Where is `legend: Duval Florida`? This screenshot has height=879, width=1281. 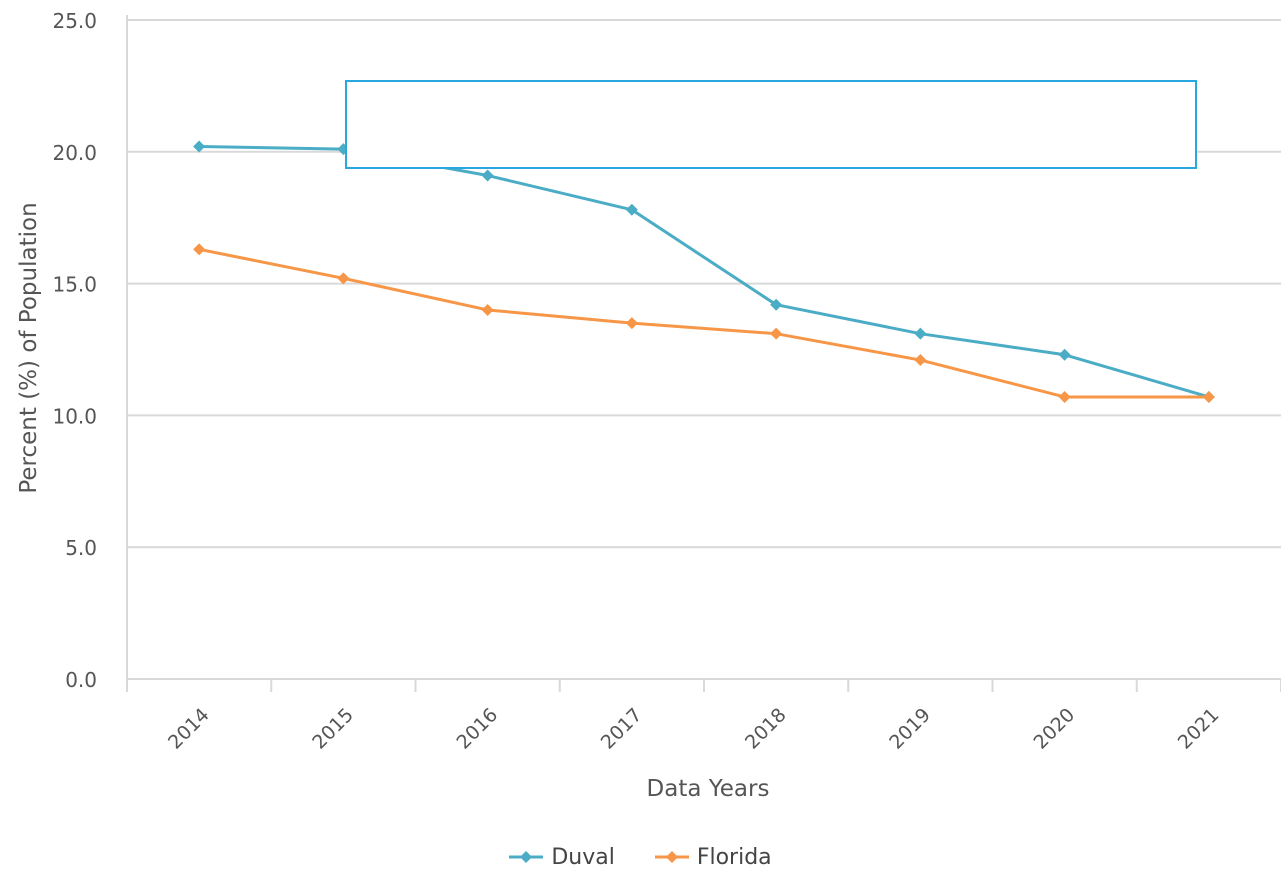 legend: Duval Florida is located at coordinates (640, 857).